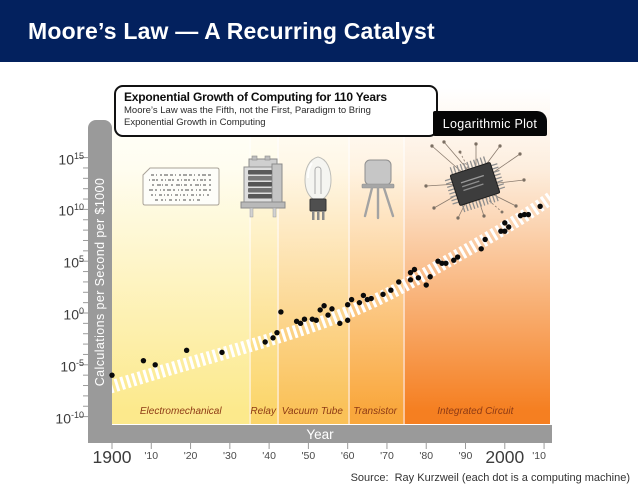  Describe the element at coordinates (112, 457) in the screenshot. I see `x-tick-label: 1900` at that location.